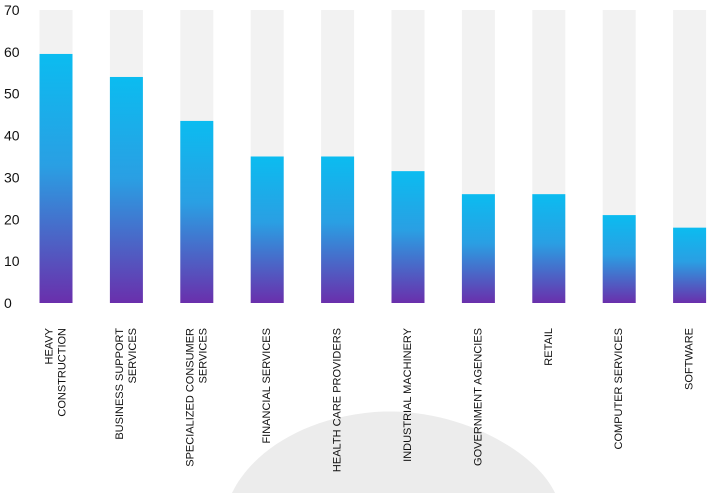 This screenshot has height=498, width=711. I want to click on x-tick-label: BUSINESS SUPPORTSERVICES, so click(126, 384).